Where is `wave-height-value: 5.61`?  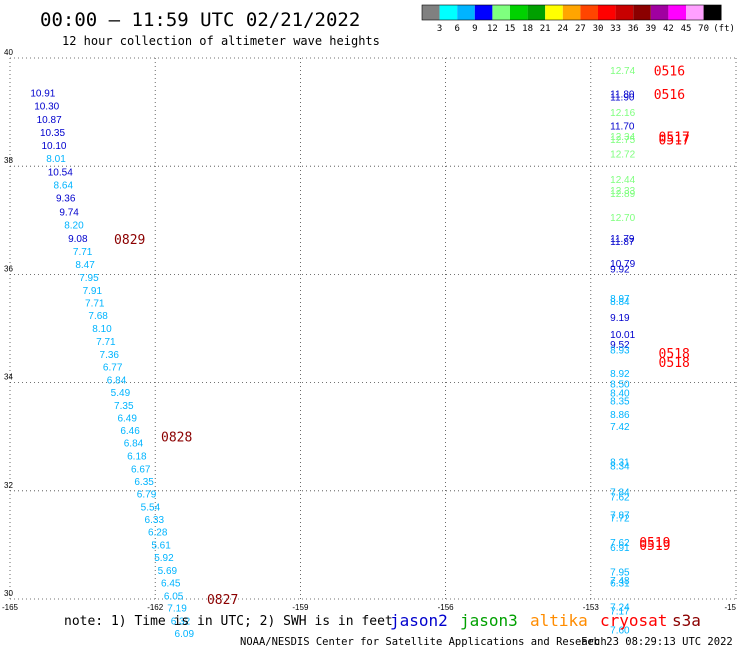
wave-height-value: 5.61 is located at coordinates (161, 545).